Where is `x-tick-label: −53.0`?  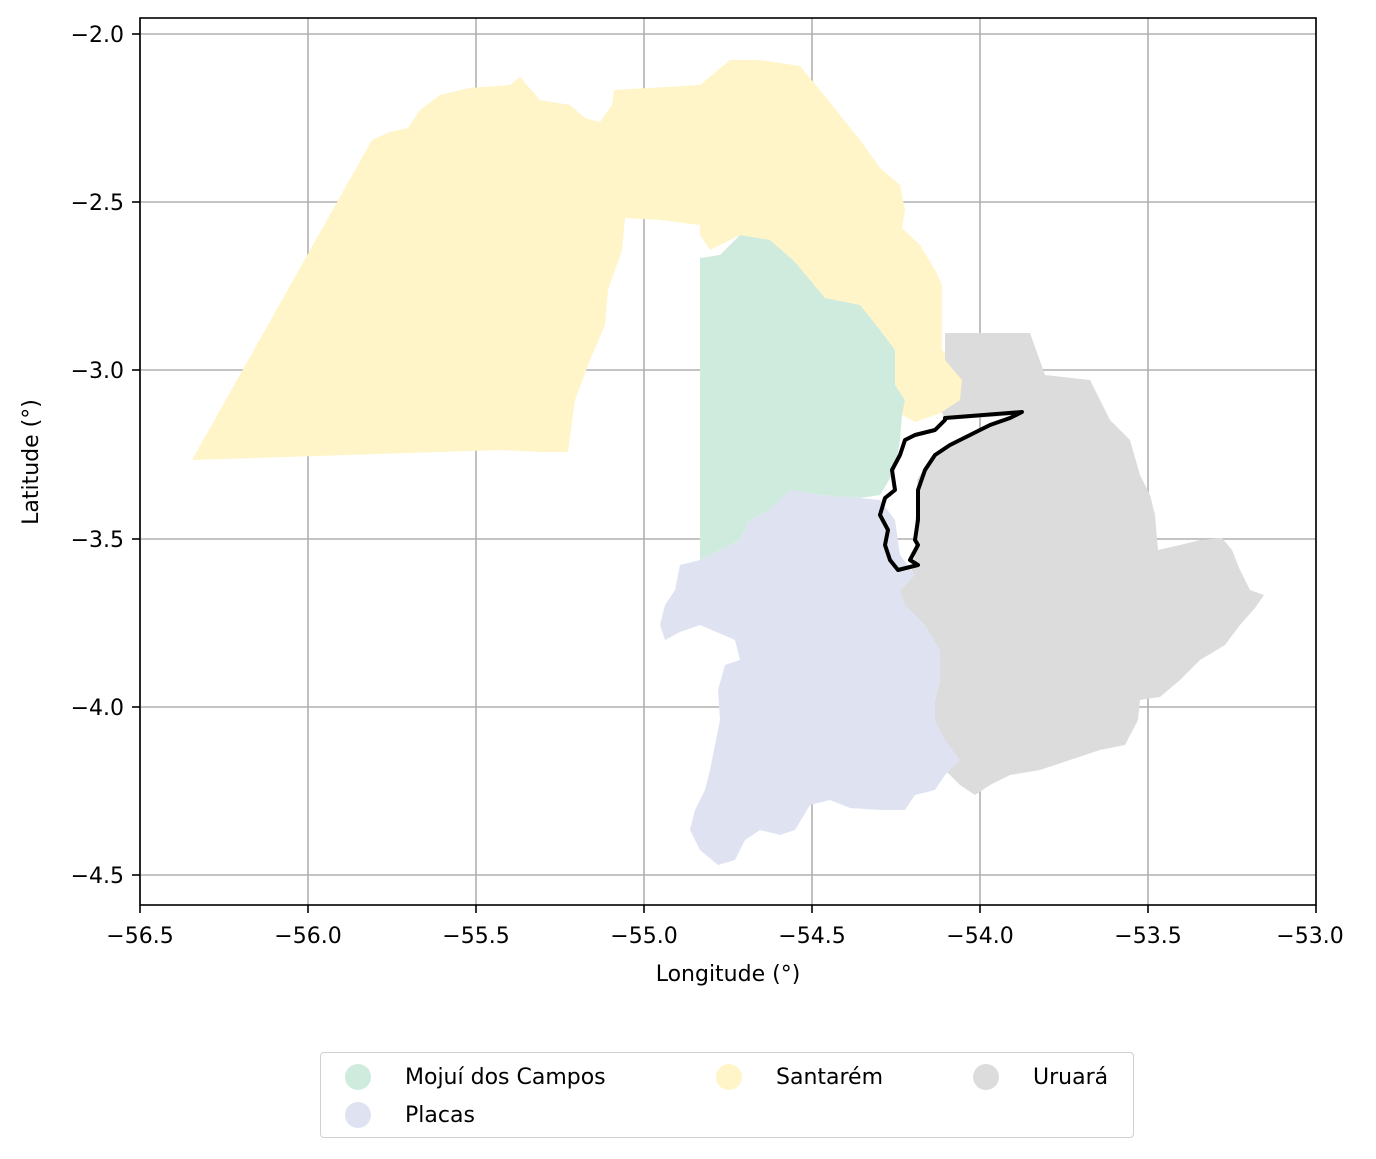
x-tick-label: −53.0 is located at coordinates (1309, 936).